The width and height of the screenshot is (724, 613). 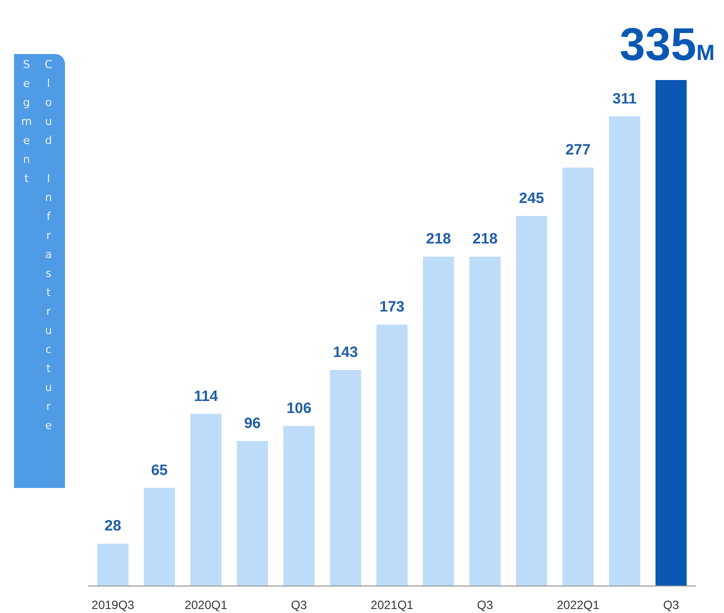 What do you see at coordinates (206, 605) in the screenshot?
I see `x-tick-label: 2020Q1` at bounding box center [206, 605].